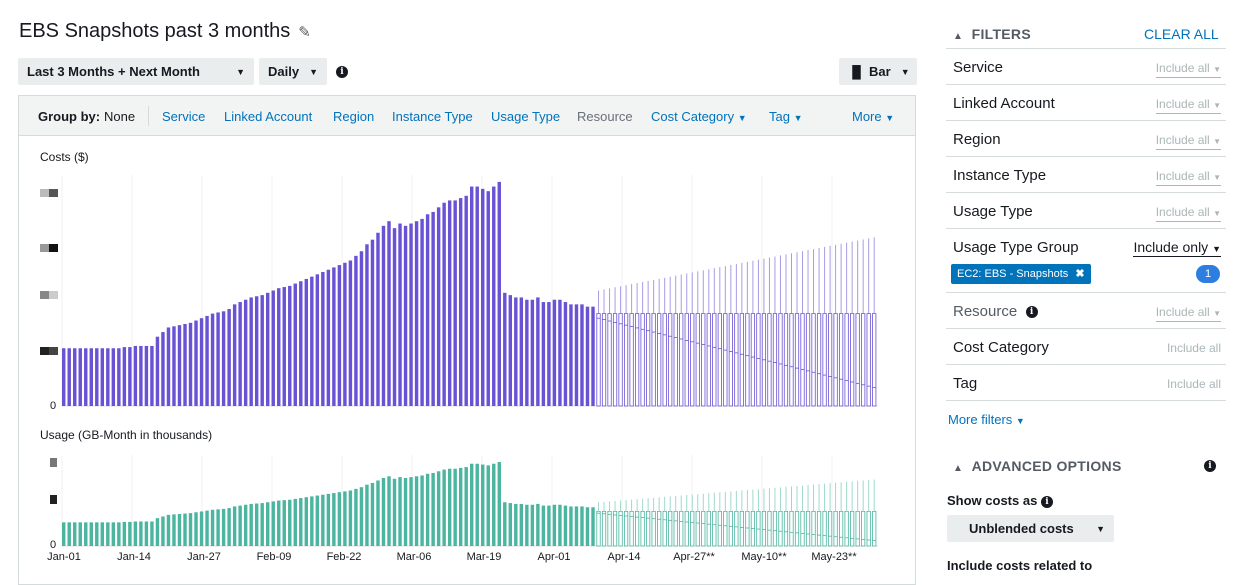  Describe the element at coordinates (1086, 211) in the screenshot. I see `filter-usage-type: Usage Type Include all ▼` at that location.